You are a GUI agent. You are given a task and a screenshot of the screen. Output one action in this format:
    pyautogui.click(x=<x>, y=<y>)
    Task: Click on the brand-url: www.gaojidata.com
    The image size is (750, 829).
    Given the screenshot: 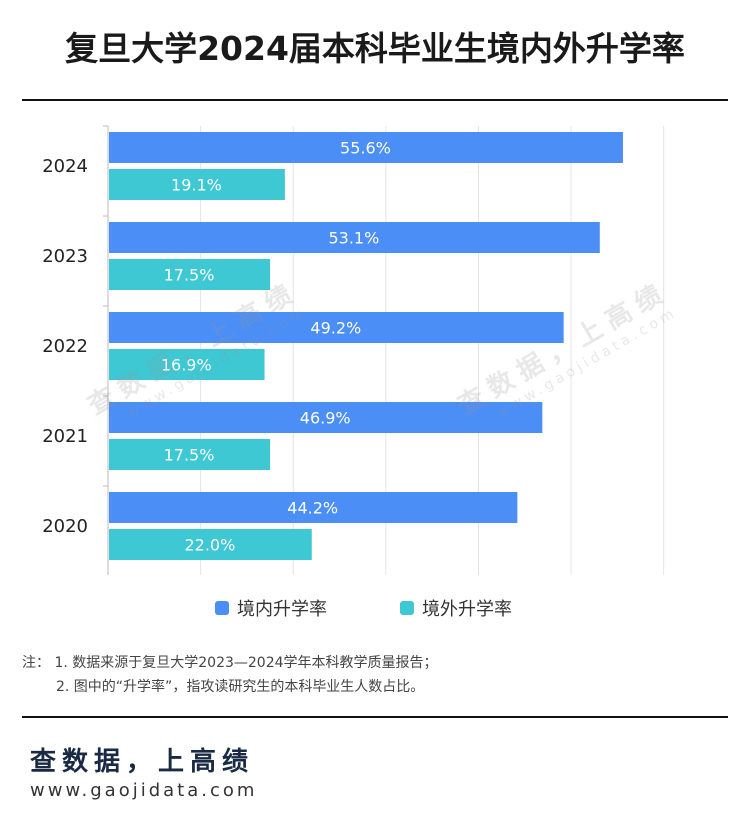 What is the action you would take?
    pyautogui.click(x=144, y=790)
    